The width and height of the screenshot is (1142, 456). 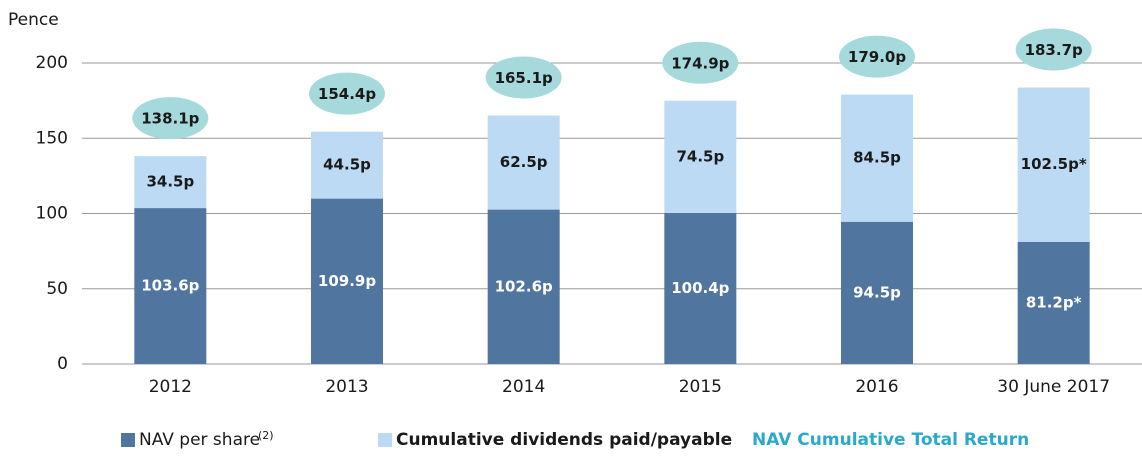 I want to click on data-label: 103.6p, so click(x=170, y=286).